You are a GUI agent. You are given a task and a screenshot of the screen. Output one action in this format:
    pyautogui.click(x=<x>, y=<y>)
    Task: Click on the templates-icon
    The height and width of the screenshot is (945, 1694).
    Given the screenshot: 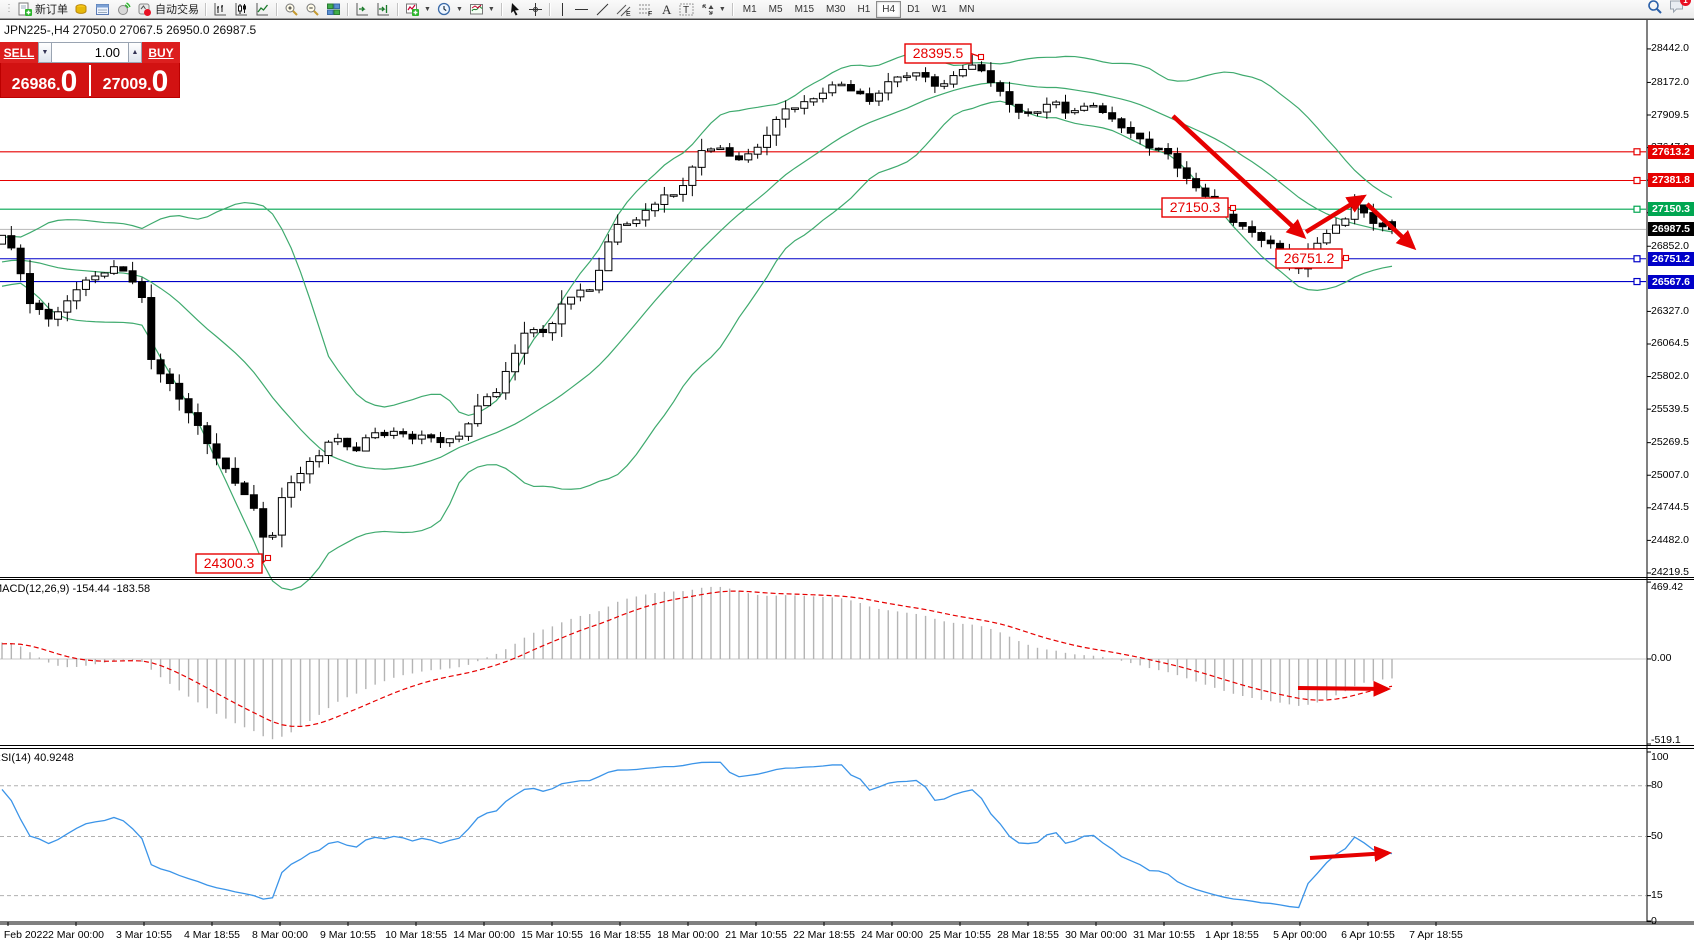 What is the action you would take?
    pyautogui.click(x=476, y=9)
    